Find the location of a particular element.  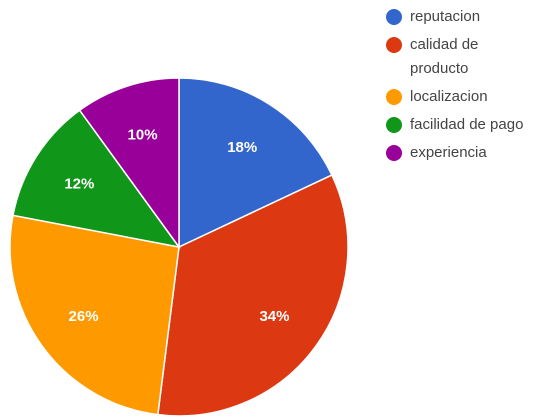

slice-value-label-4: 10% is located at coordinates (143, 134).